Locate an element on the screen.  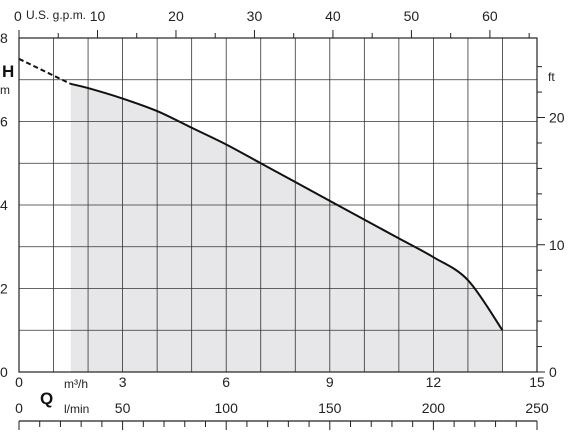
y-tick-label: 4 is located at coordinates (4, 205).